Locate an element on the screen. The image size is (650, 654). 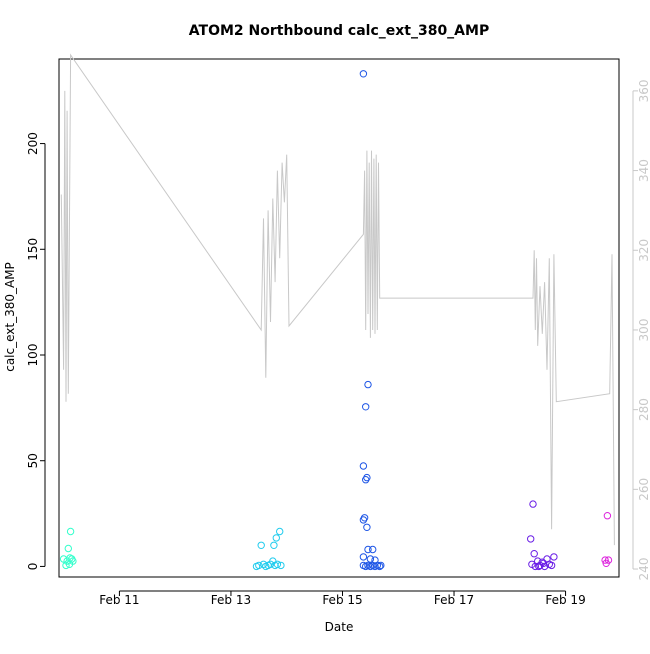
y-tick-label: 100 is located at coordinates (33, 355).